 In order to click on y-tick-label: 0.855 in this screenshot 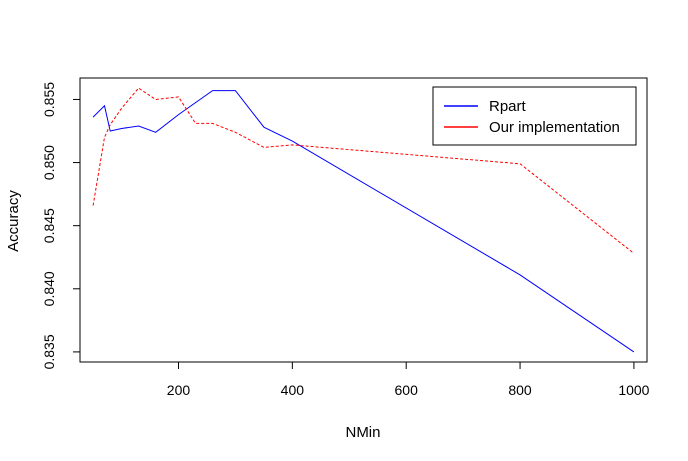, I will do `click(49, 99)`.